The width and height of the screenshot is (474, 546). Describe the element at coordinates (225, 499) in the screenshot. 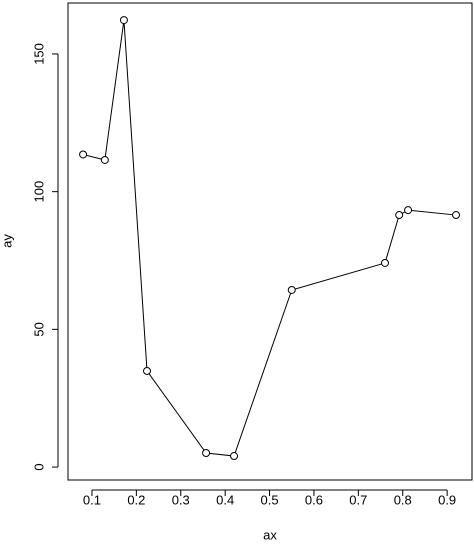

I see `x-tick-label: 0.4` at that location.